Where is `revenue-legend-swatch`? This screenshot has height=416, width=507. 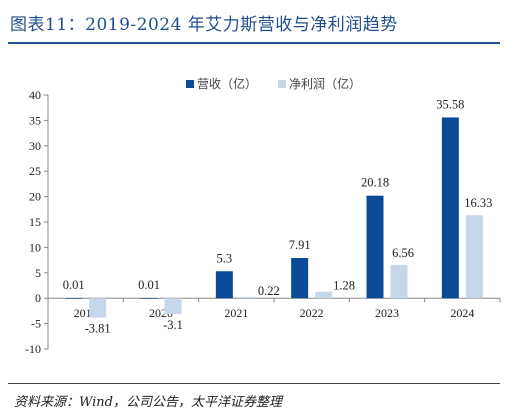
revenue-legend-swatch is located at coordinates (190, 84).